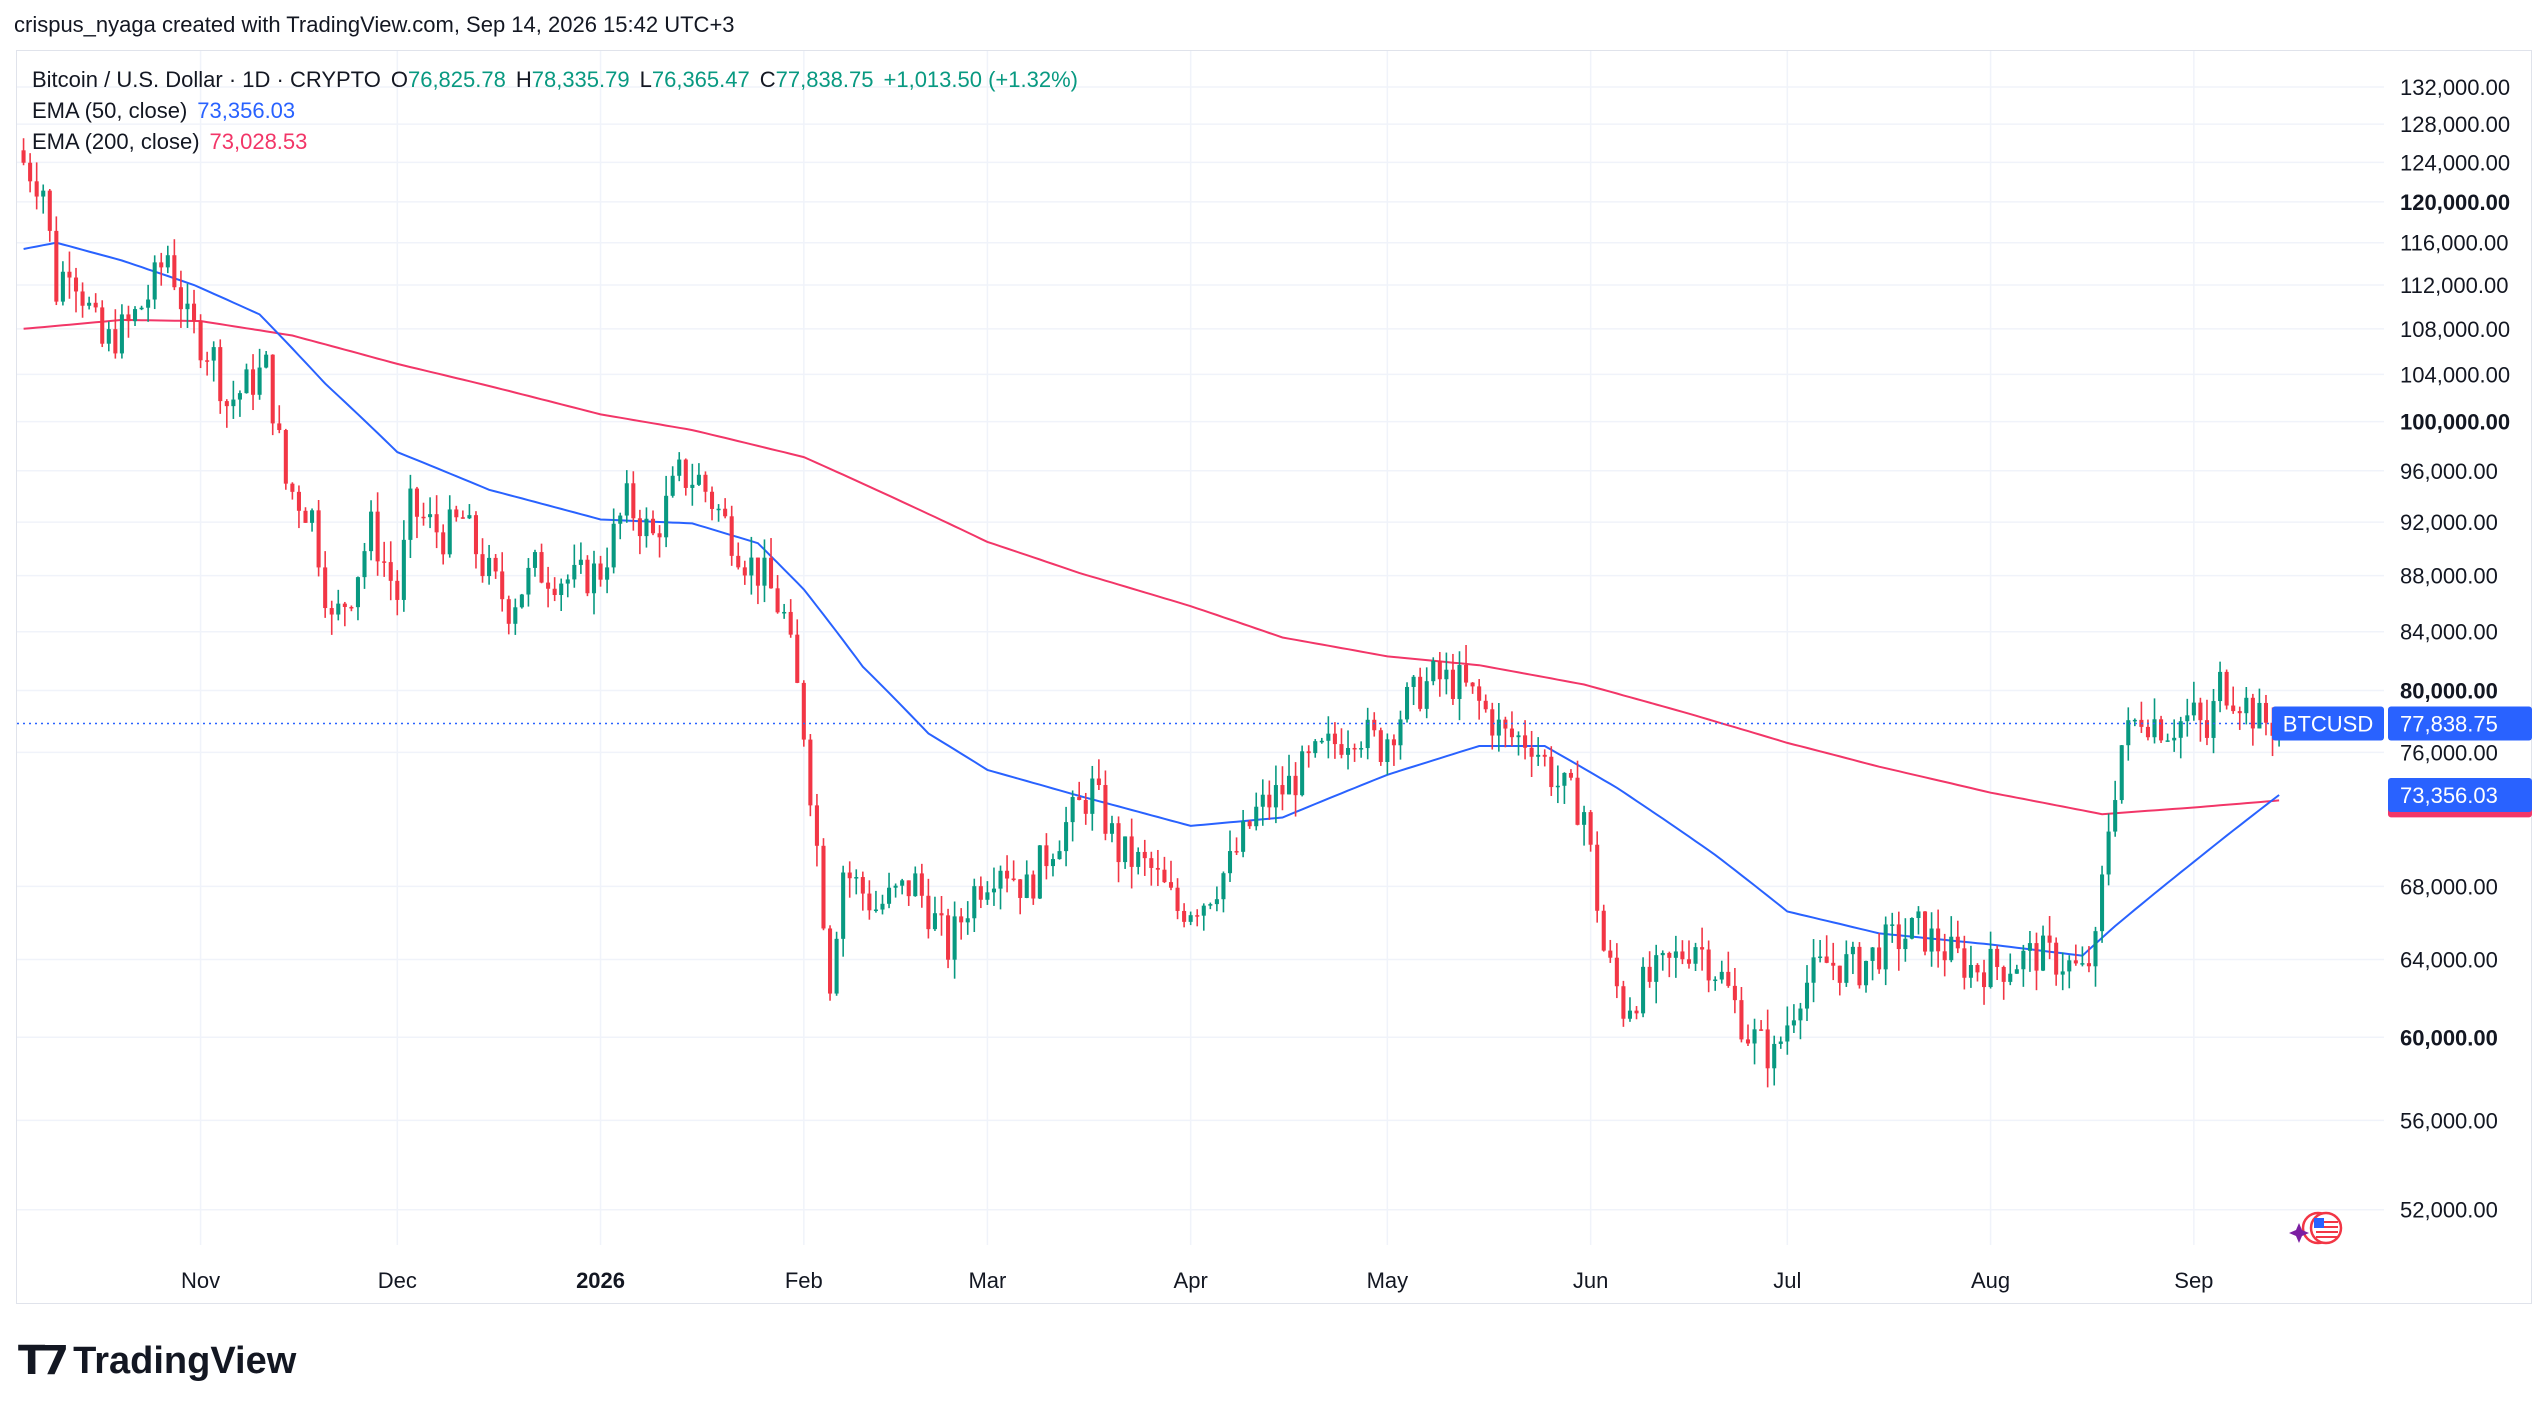 The width and height of the screenshot is (2548, 1402). I want to click on legend-ema200-row: EMA (200, close) 73,028.53, so click(555, 141).